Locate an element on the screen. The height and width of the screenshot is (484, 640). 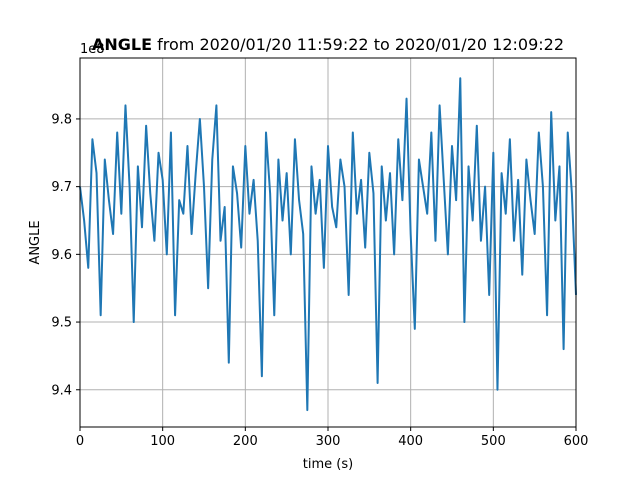
x-tick-label: 400 is located at coordinates (410, 441).